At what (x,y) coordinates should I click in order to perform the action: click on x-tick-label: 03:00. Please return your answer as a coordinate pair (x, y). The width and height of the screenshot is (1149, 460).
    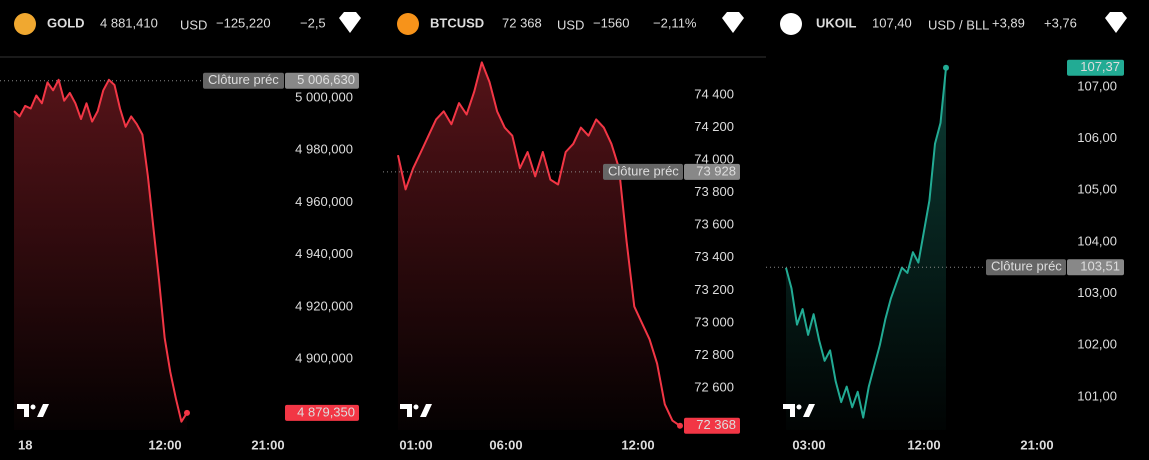
    Looking at the image, I should click on (808, 444).